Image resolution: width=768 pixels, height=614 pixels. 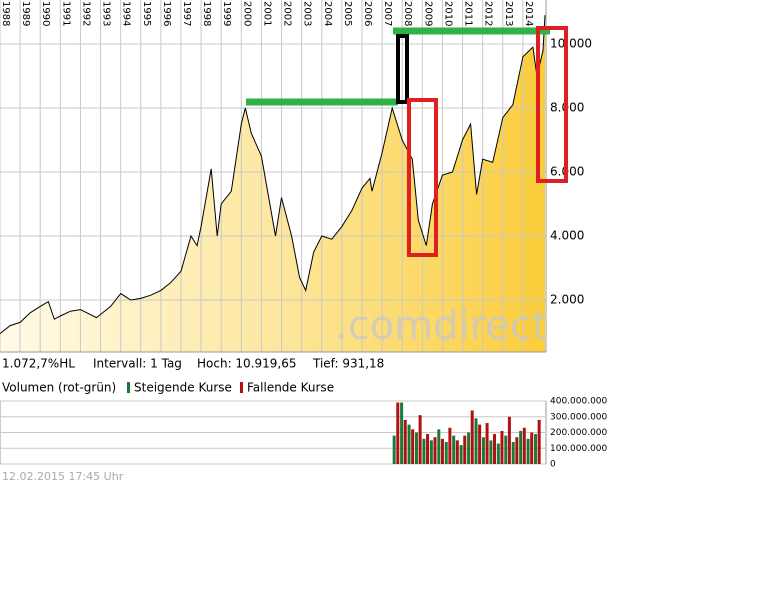 What do you see at coordinates (447, 13) in the screenshot?
I see `x-tick-label: 2010` at bounding box center [447, 13].